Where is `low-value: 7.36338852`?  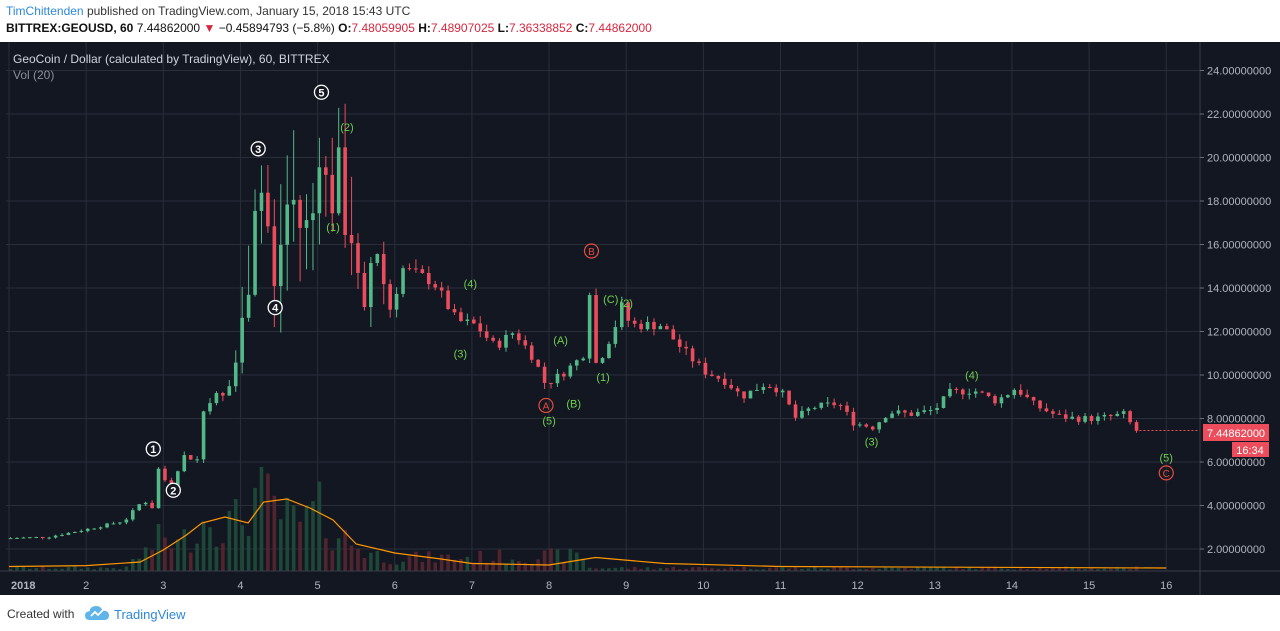
low-value: 7.36338852 is located at coordinates (540, 28).